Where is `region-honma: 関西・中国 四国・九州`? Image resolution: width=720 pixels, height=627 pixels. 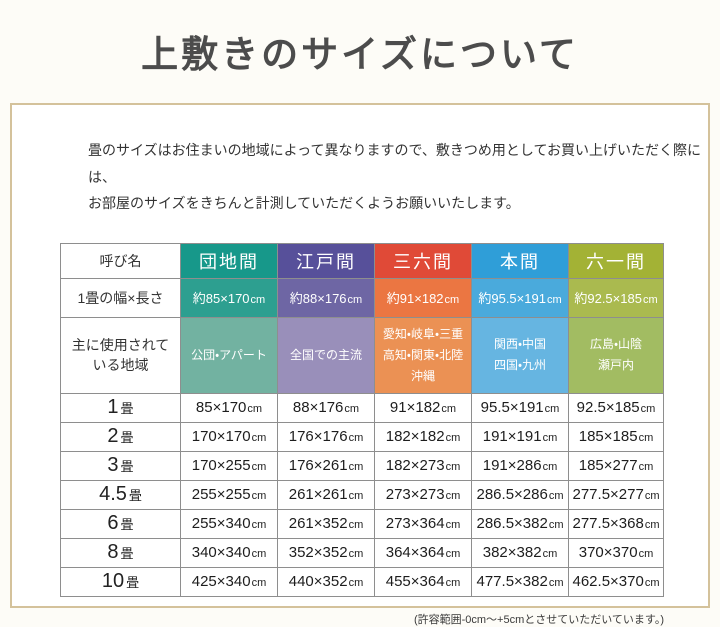
region-honma: 関西・中国 四国・九州 is located at coordinates (520, 355).